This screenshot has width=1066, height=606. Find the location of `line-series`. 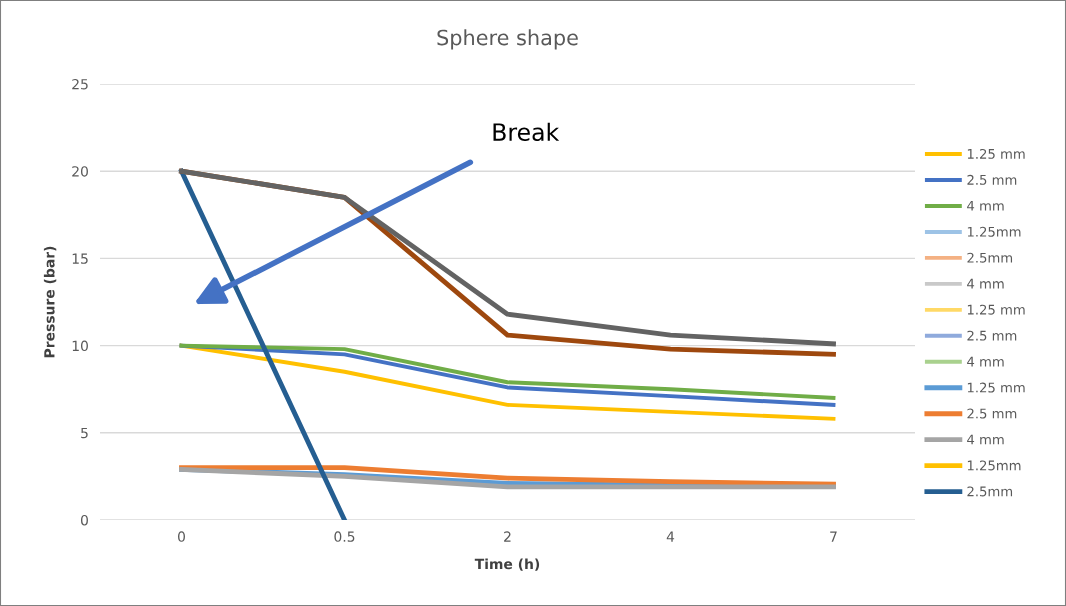

line-series is located at coordinates (507, 382).